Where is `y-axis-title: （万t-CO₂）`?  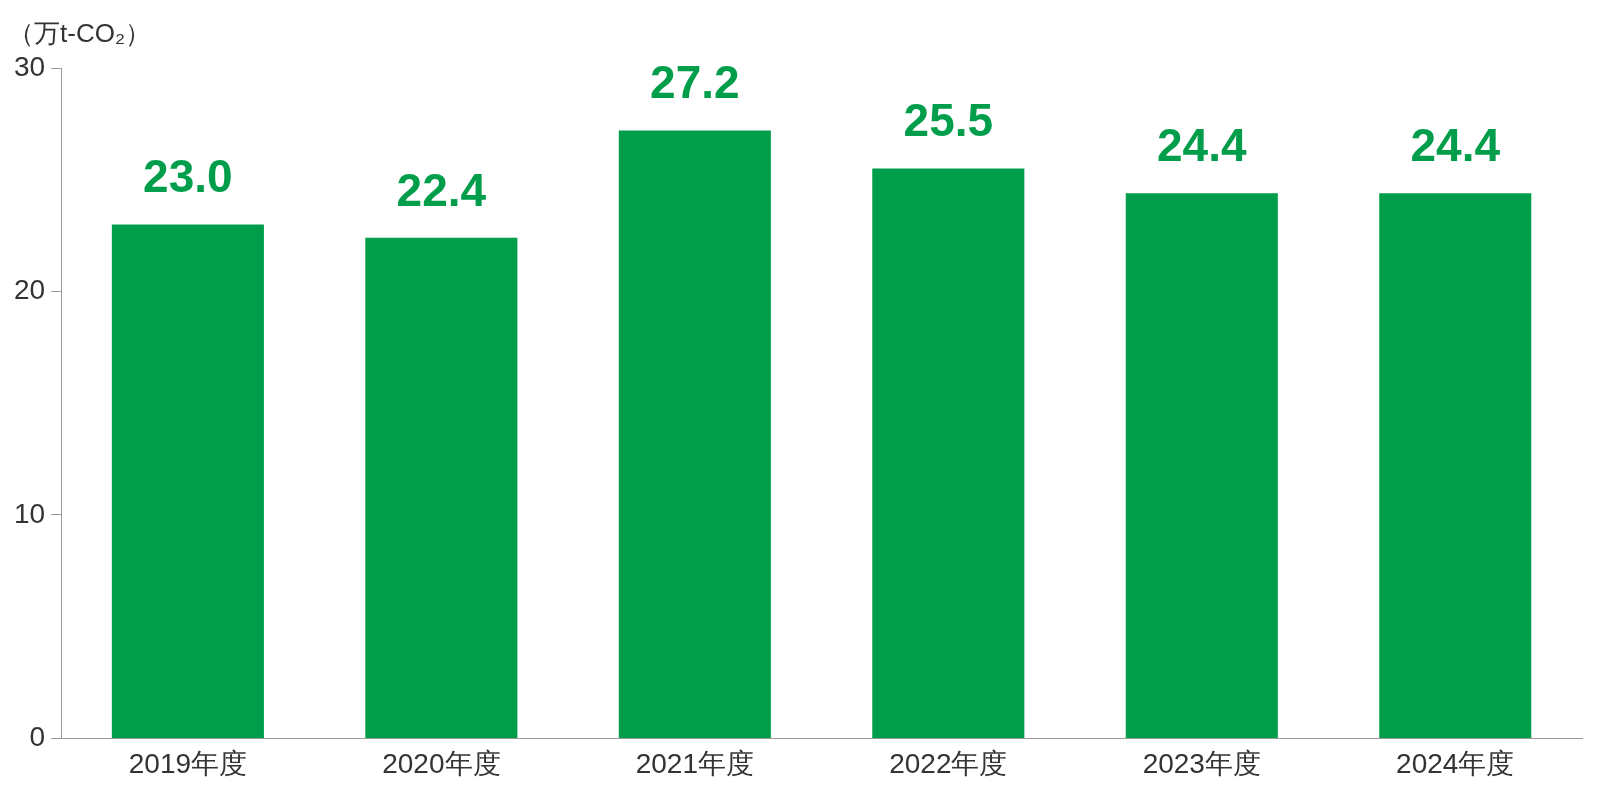
y-axis-title: （万t-CO₂） is located at coordinates (79, 33).